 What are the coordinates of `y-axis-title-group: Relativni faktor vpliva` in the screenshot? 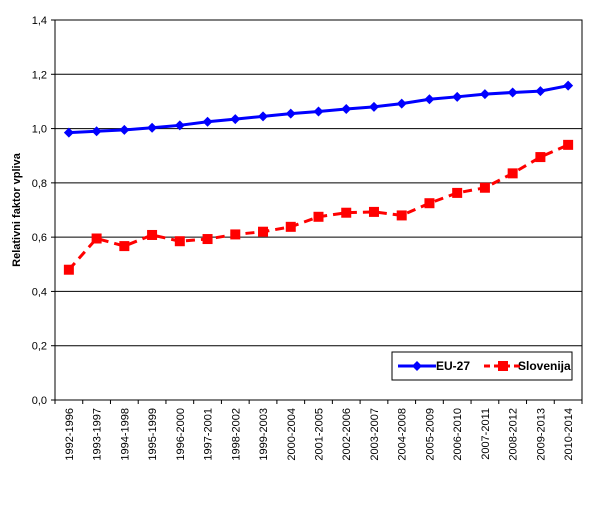 It's located at (17, 209).